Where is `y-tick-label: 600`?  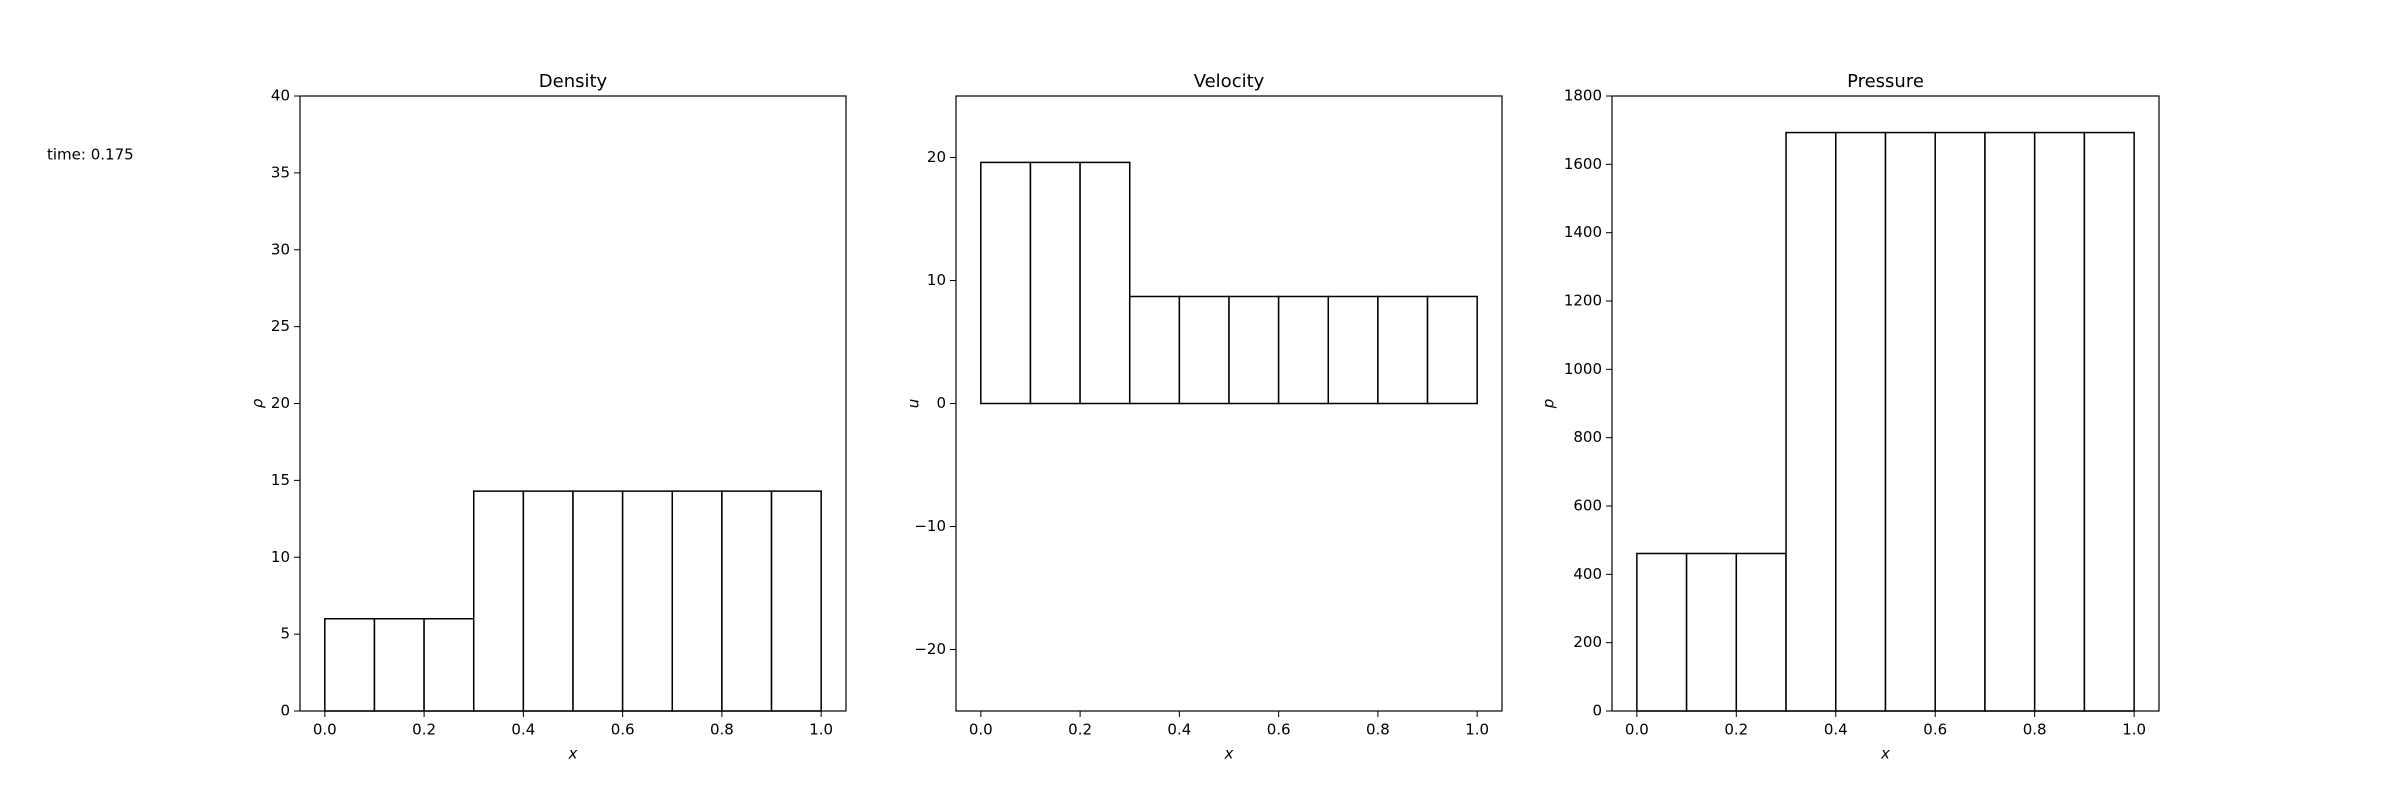 y-tick-label: 600 is located at coordinates (1587, 506).